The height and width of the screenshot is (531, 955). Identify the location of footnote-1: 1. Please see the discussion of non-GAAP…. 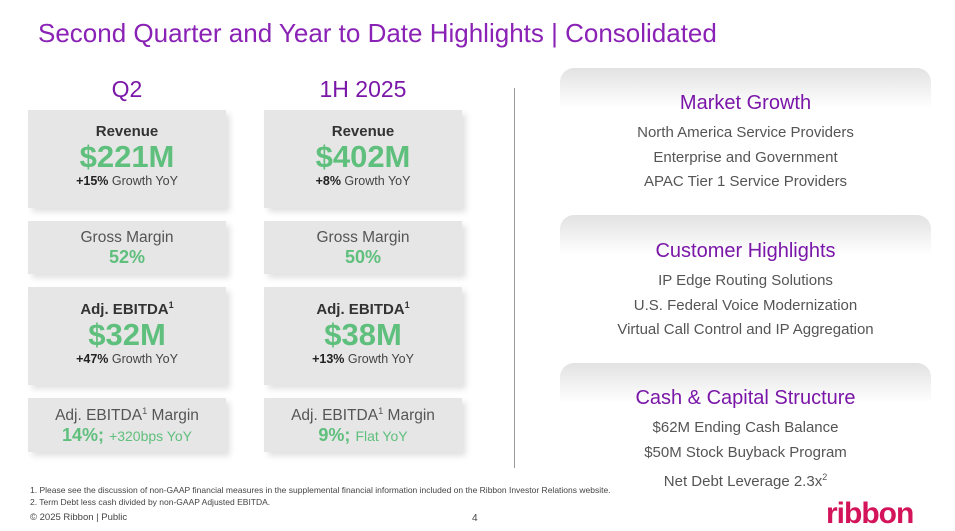
(320, 490).